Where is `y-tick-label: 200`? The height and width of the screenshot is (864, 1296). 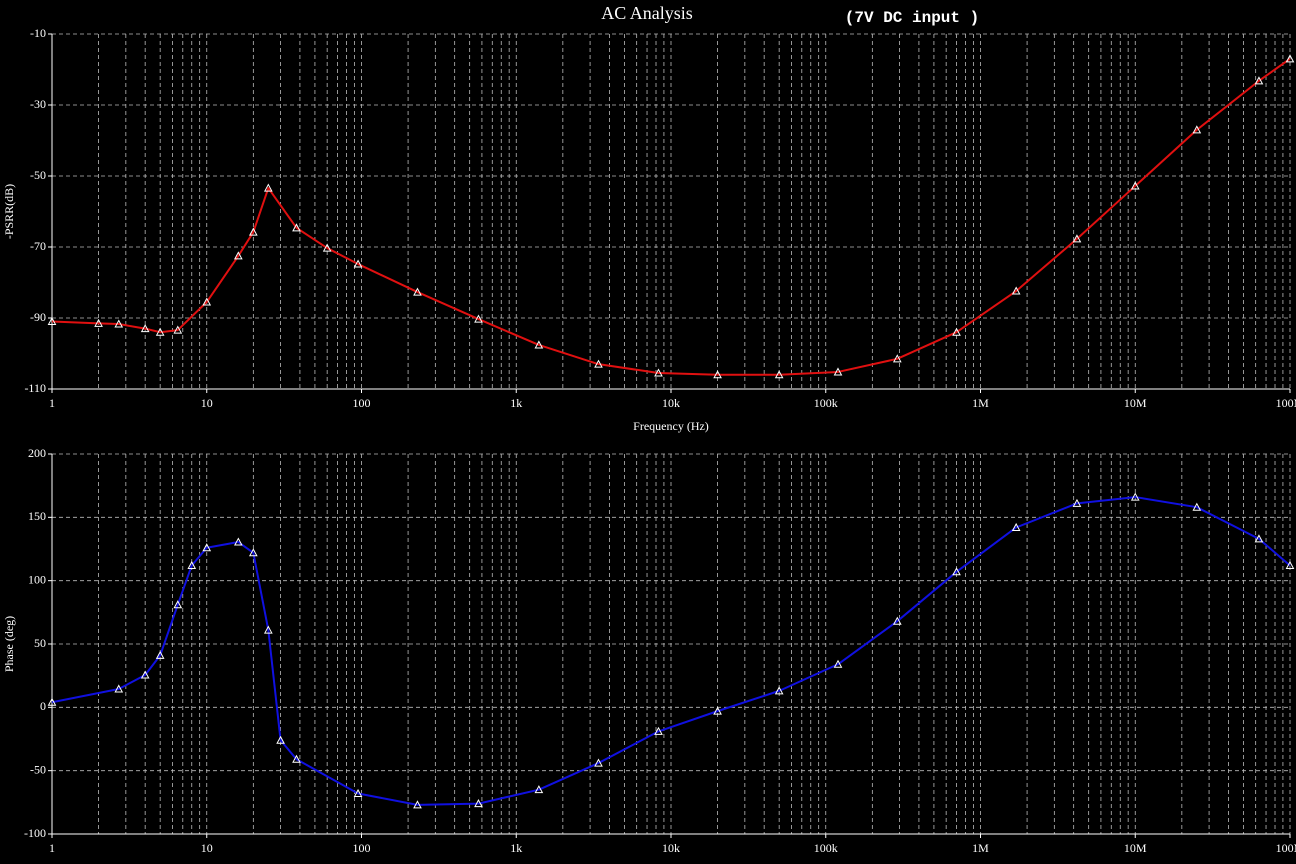 y-tick-label: 200 is located at coordinates (37, 453).